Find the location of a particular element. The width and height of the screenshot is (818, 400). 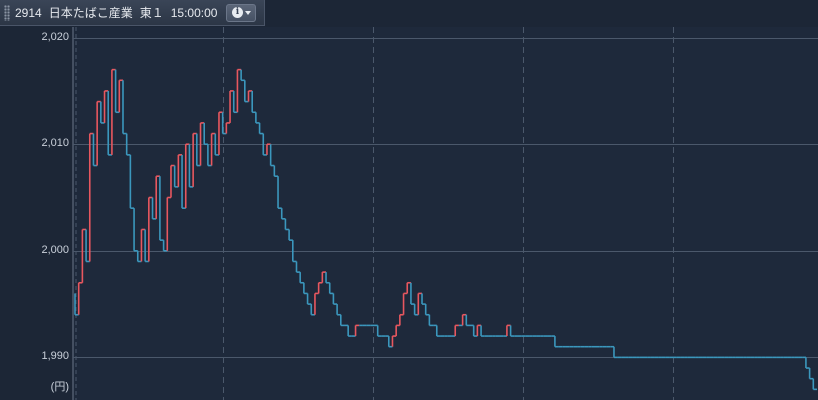

chevron-down-icon is located at coordinates (247, 12).